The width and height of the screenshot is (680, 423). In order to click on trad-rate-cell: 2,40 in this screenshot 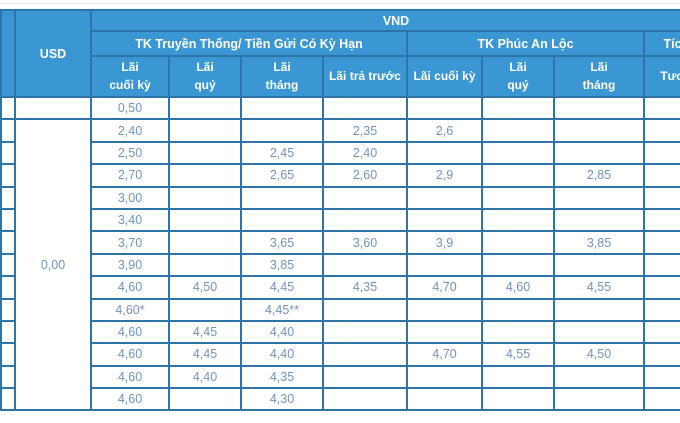, I will do `click(365, 153)`.